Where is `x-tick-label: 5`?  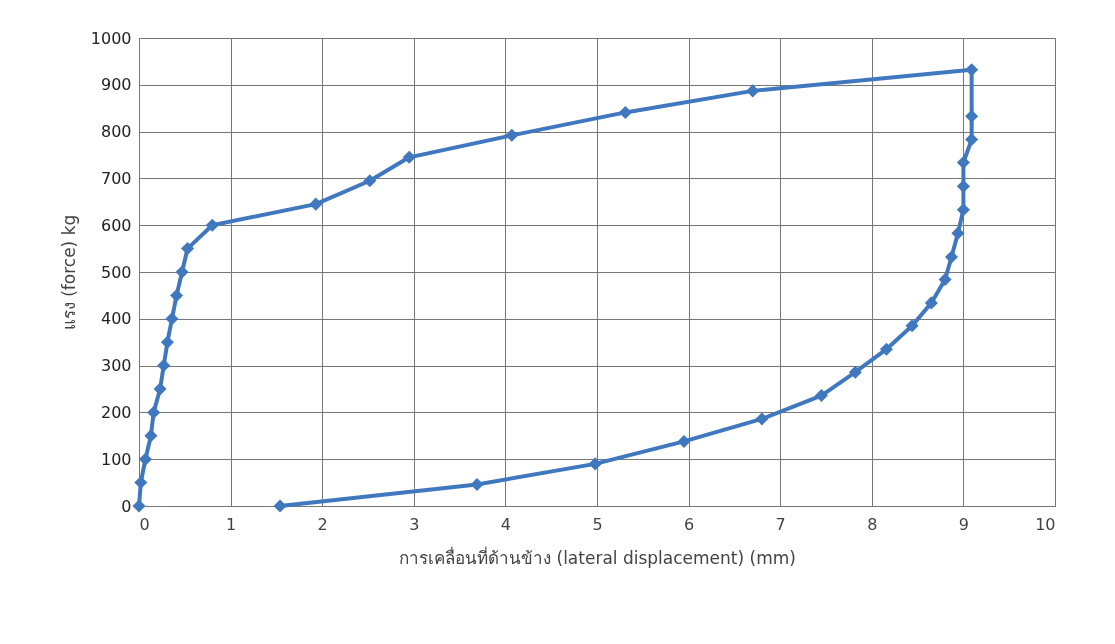
x-tick-label: 5 is located at coordinates (597, 524).